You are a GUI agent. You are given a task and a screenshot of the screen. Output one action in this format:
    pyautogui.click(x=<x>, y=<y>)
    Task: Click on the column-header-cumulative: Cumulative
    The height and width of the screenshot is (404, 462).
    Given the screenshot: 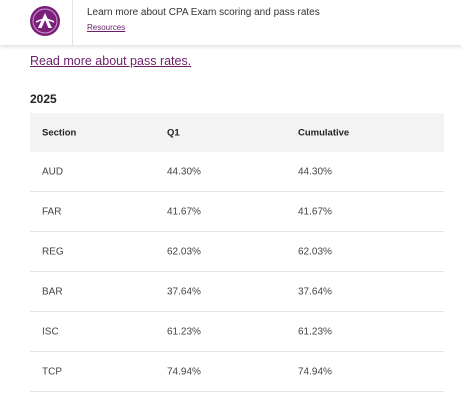 What is the action you would take?
    pyautogui.click(x=324, y=132)
    